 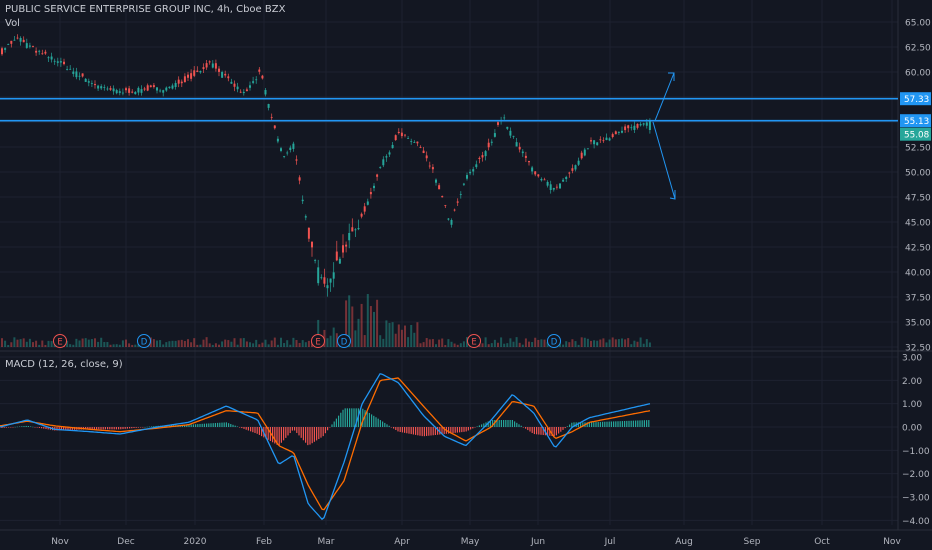 I want to click on time-tick-label: Nov, so click(x=892, y=542).